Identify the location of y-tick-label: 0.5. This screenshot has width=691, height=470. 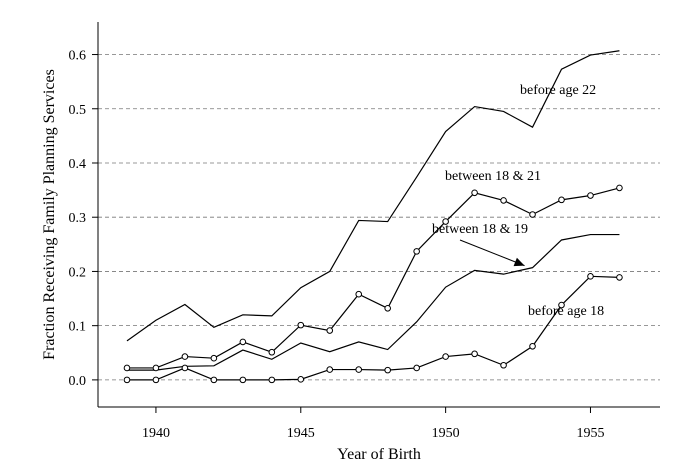
(78, 110).